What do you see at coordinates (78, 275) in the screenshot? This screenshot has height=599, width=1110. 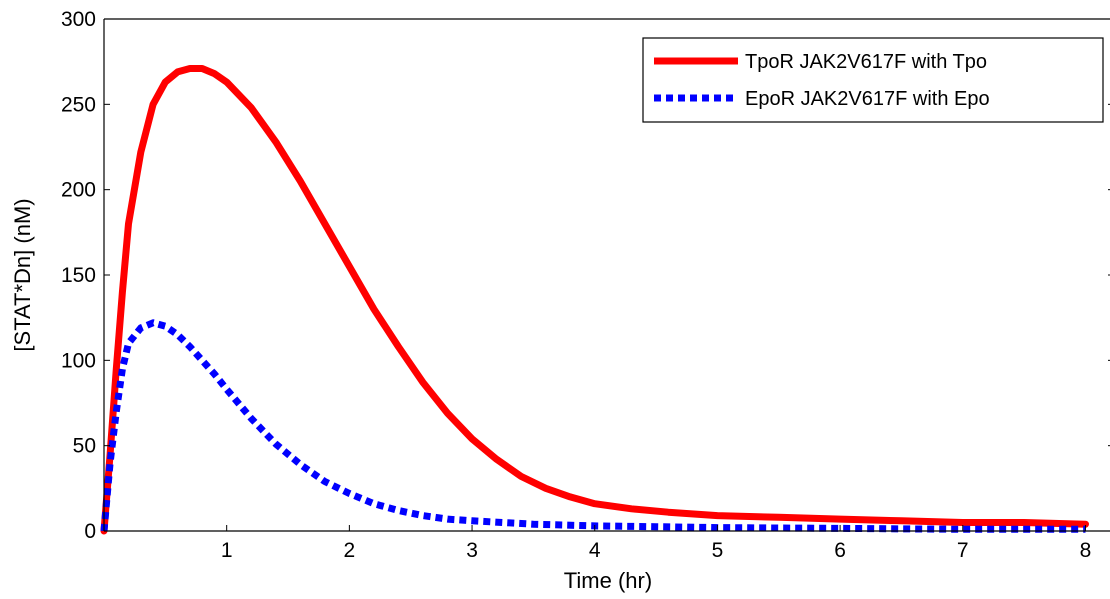 I see `y-tick-label: 150` at bounding box center [78, 275].